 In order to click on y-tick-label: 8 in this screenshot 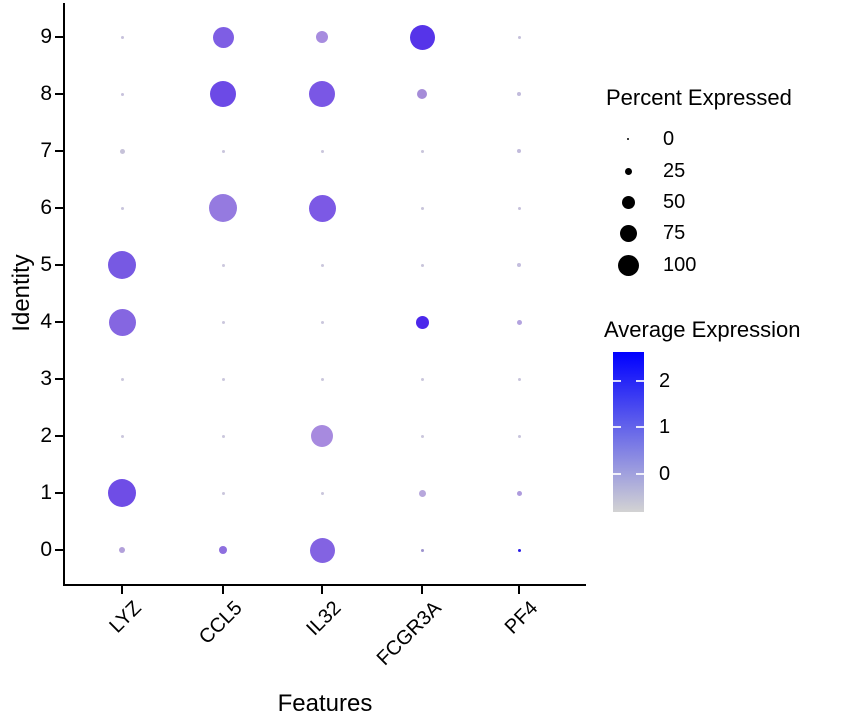, I will do `click(46, 93)`.